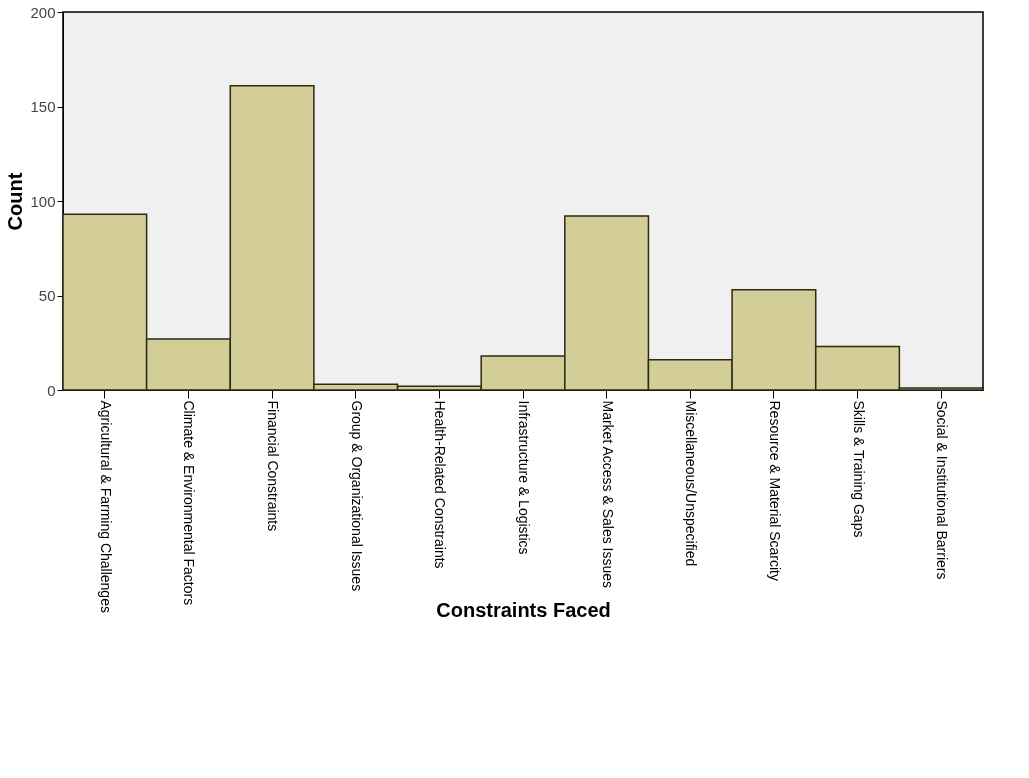  What do you see at coordinates (523, 609) in the screenshot?
I see `x-axis-title: Constraints Faced` at bounding box center [523, 609].